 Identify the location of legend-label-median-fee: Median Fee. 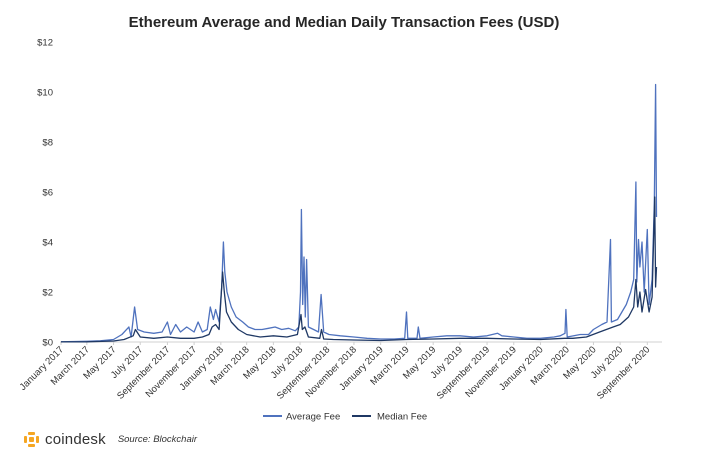
(402, 417).